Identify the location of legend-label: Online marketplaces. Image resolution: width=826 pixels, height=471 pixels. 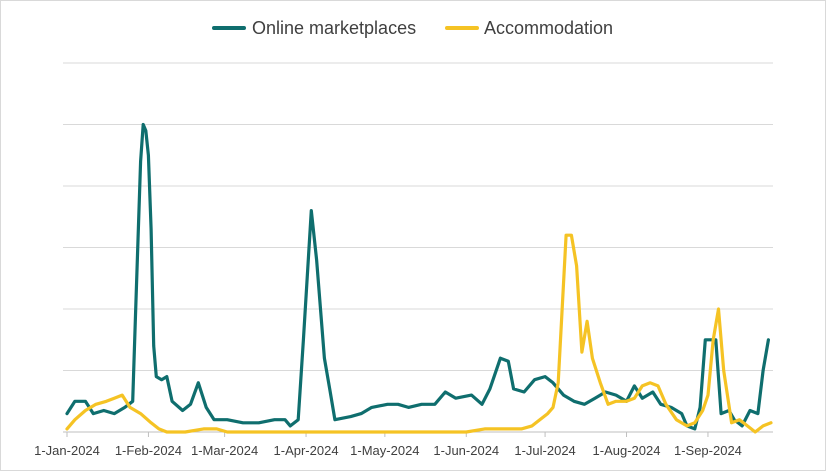
(334, 28).